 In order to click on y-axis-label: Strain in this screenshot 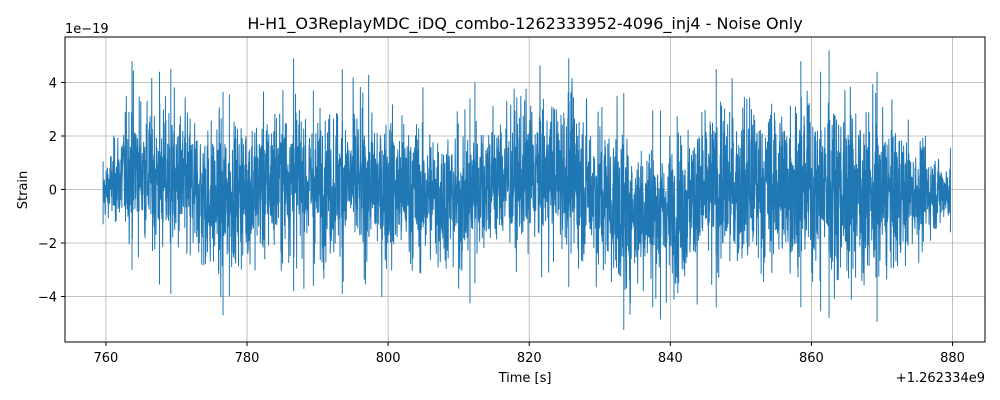, I will do `click(23, 190)`.